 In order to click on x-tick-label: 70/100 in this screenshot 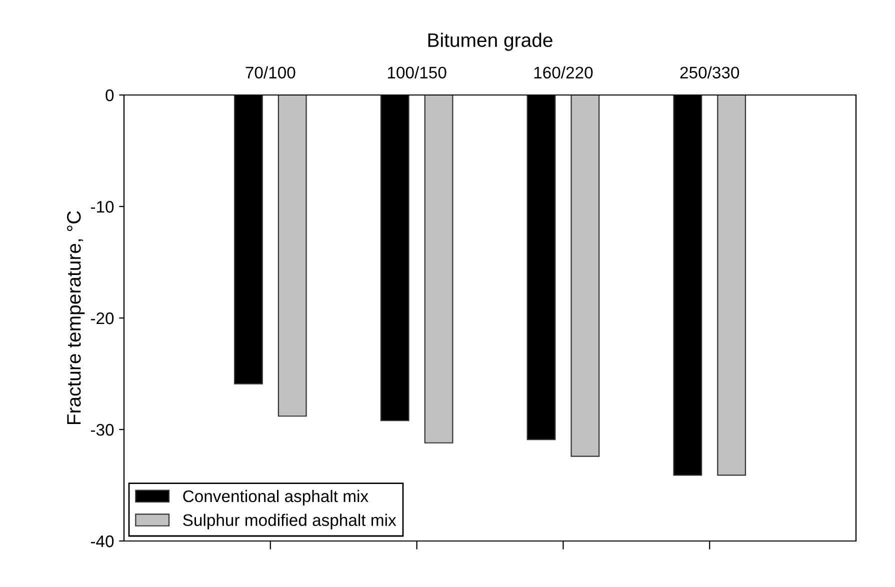, I will do `click(271, 72)`.